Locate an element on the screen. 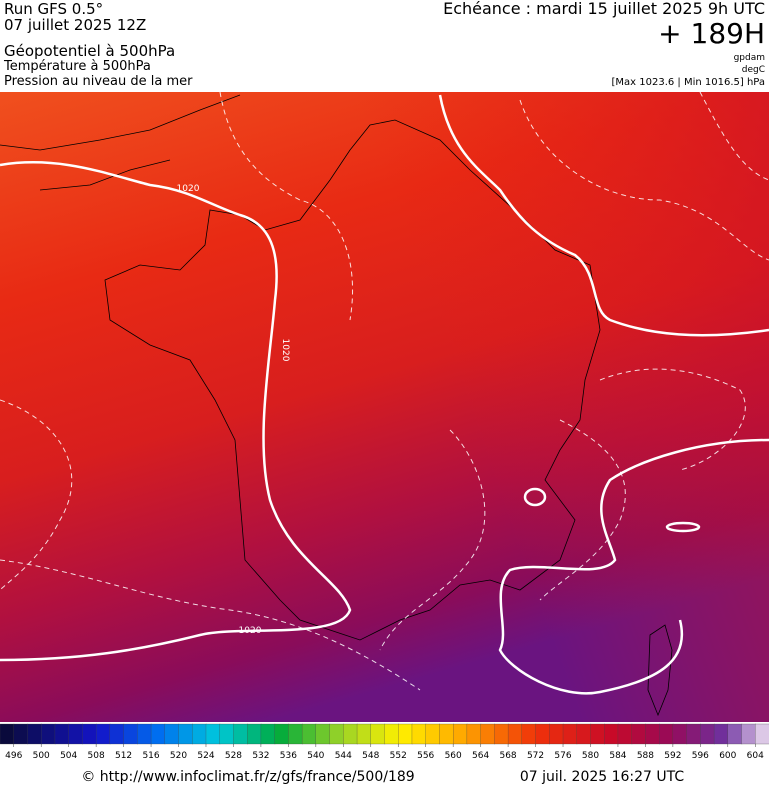 The width and height of the screenshot is (769, 790). colorbar-label: 516 is located at coordinates (150, 756).